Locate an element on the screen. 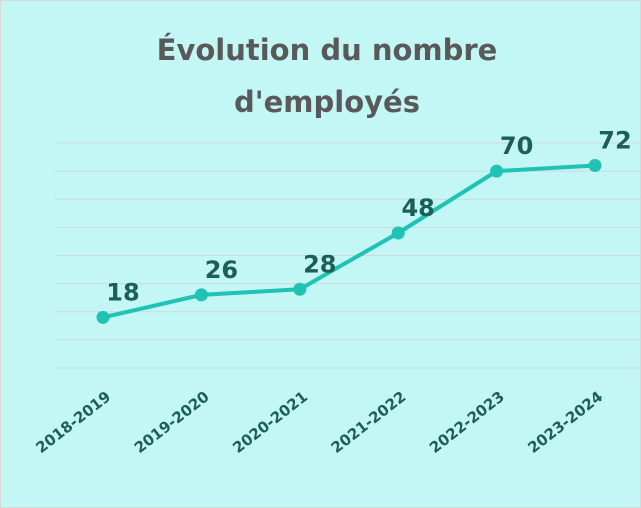 The height and width of the screenshot is (508, 641). data-label: 48 is located at coordinates (417, 208).